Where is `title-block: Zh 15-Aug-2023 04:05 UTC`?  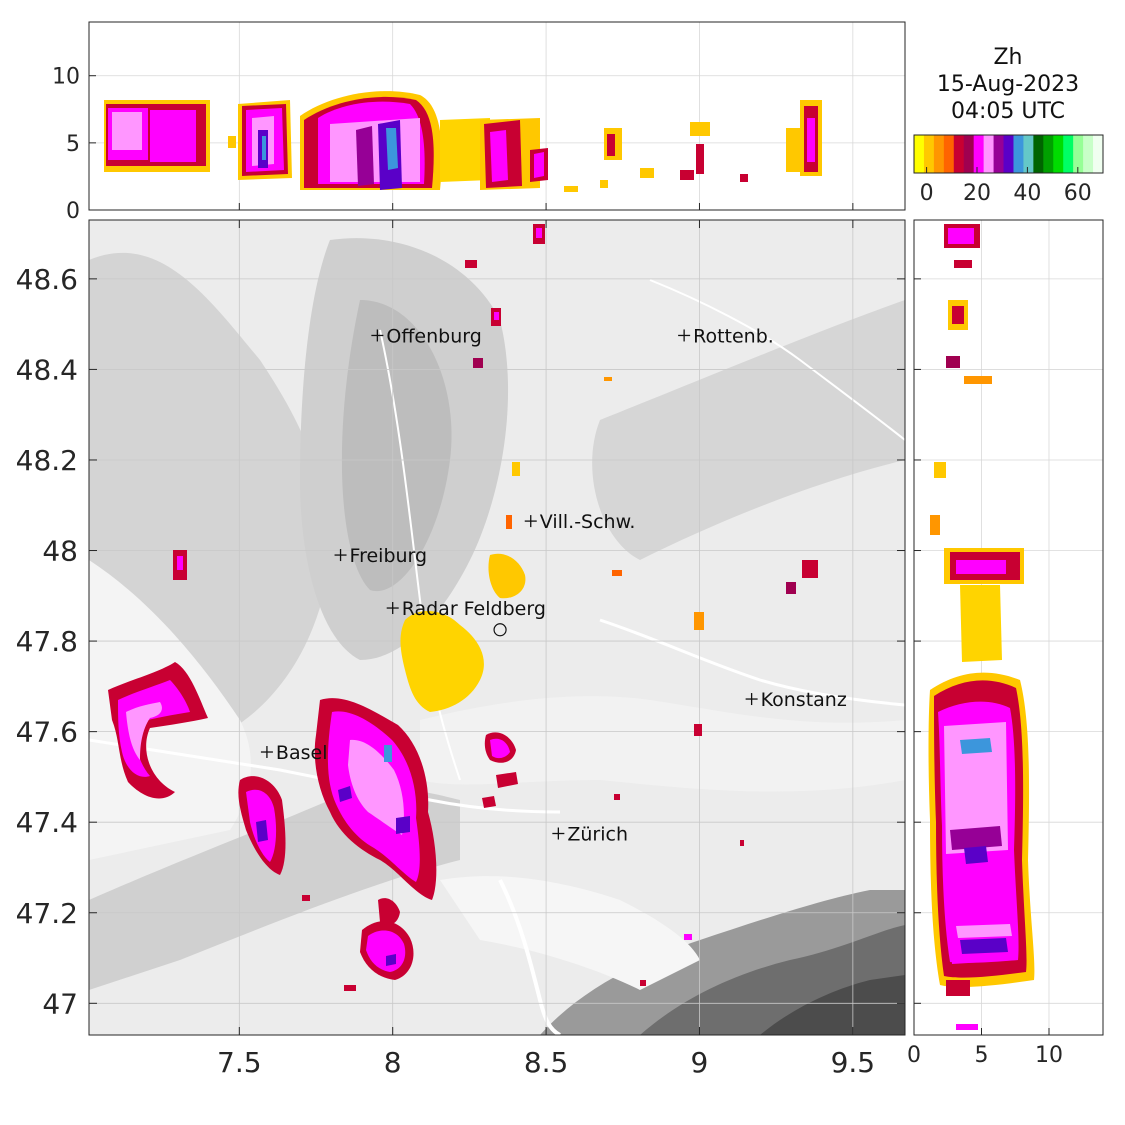 title-block: Zh 15-Aug-2023 04:05 UTC is located at coordinates (1008, 84).